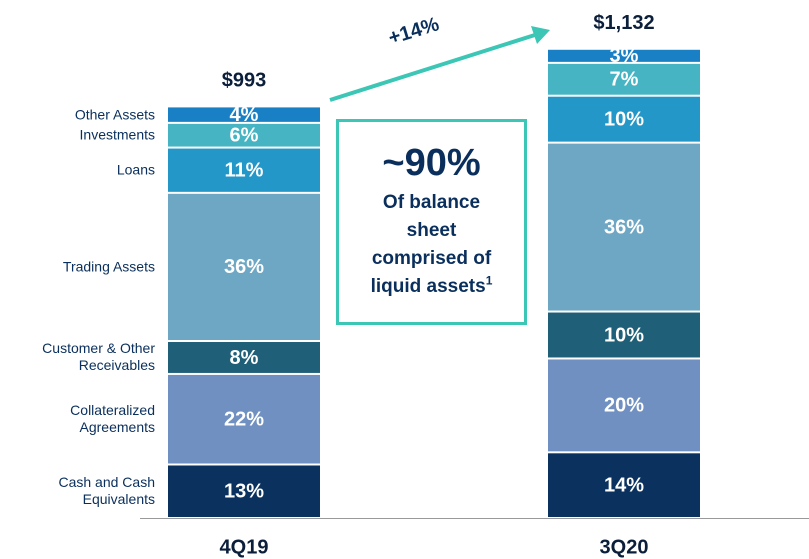 Image resolution: width=809 pixels, height=559 pixels. What do you see at coordinates (624, 547) in the screenshot?
I see `x-tick-label: 3Q20` at bounding box center [624, 547].